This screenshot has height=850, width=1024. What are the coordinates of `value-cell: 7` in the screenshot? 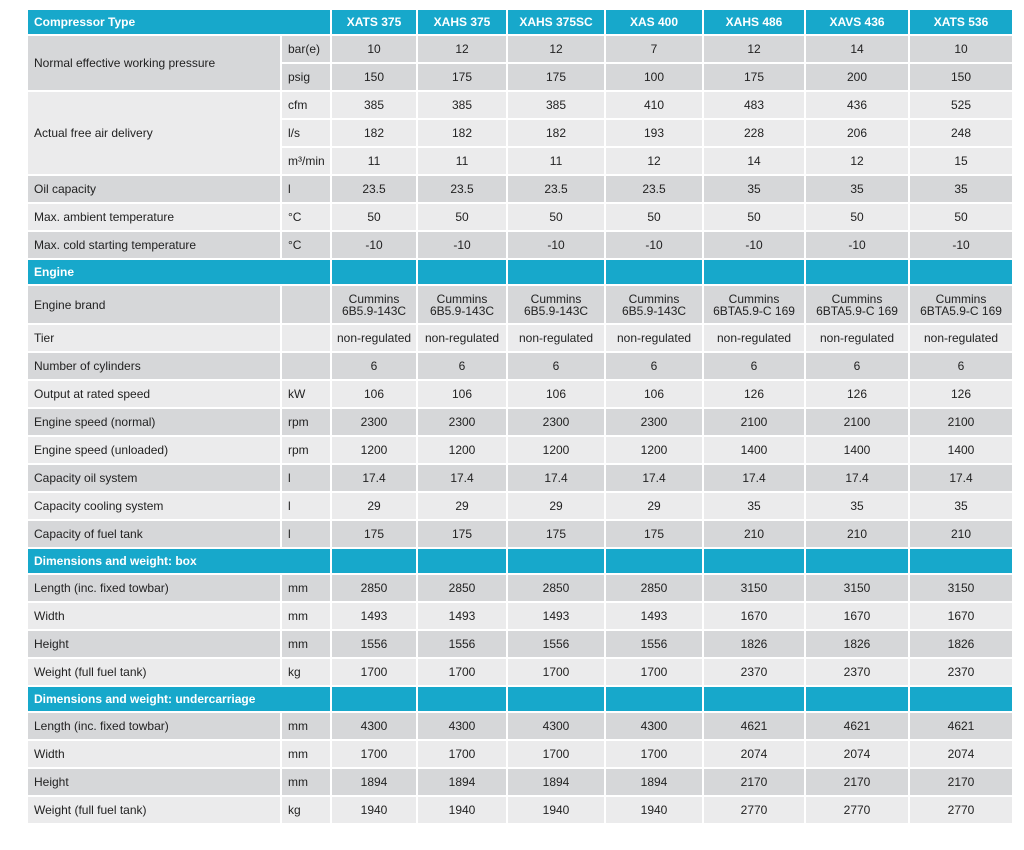 It's located at (655, 50).